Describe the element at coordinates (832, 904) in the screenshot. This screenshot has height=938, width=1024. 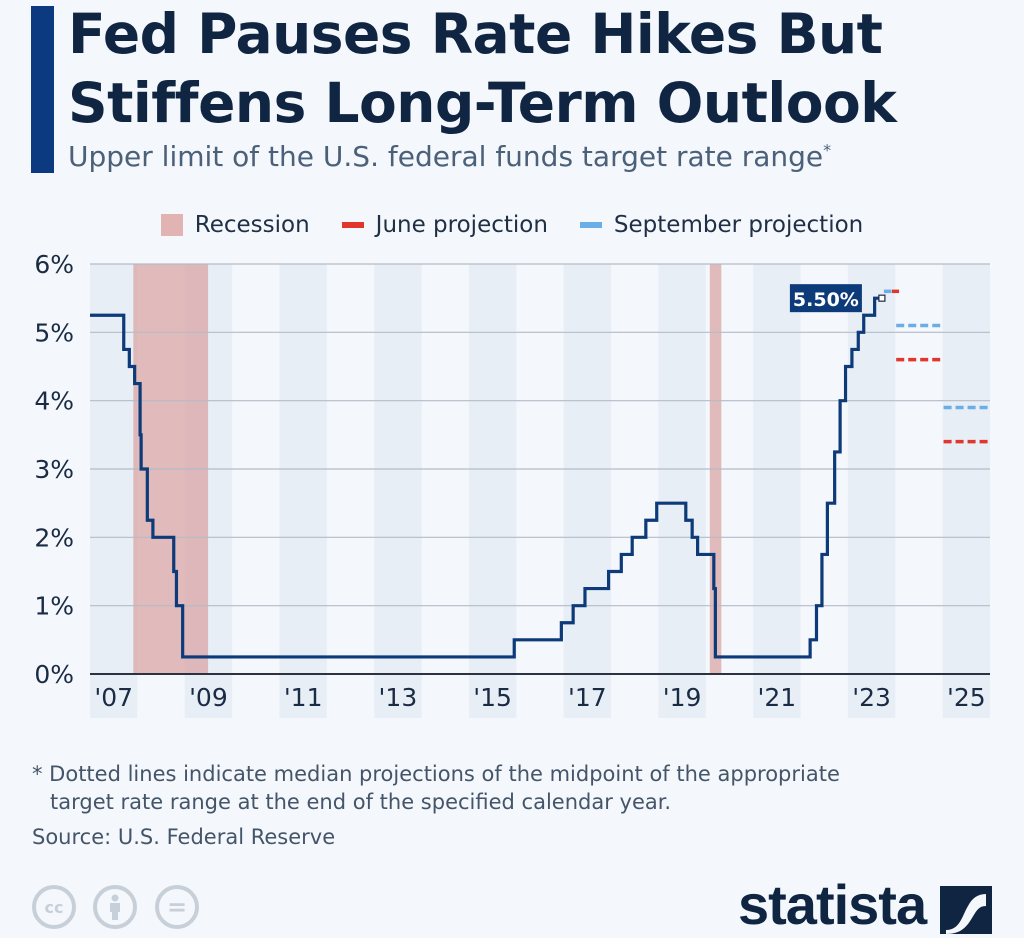
I see `statista-logo: statista` at that location.